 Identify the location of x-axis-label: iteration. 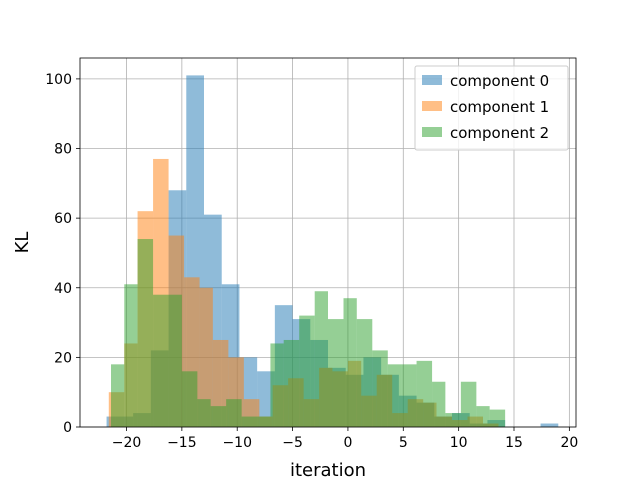
(328, 470).